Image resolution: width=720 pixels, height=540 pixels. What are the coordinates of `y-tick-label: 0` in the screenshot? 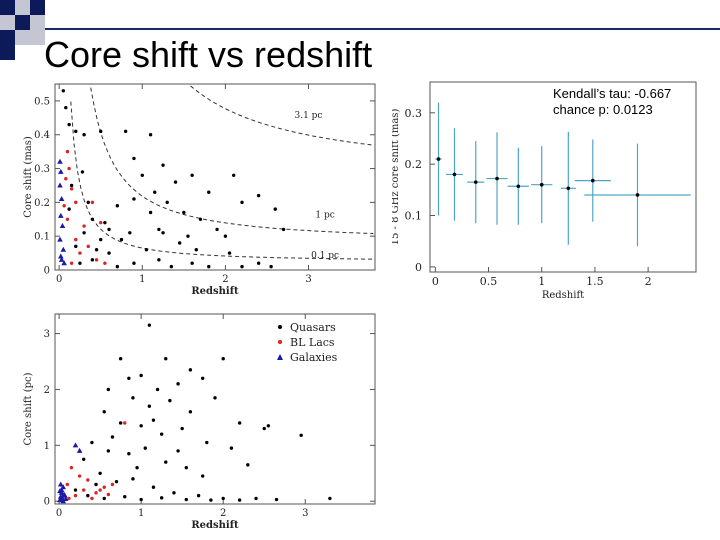 It's located at (47, 502).